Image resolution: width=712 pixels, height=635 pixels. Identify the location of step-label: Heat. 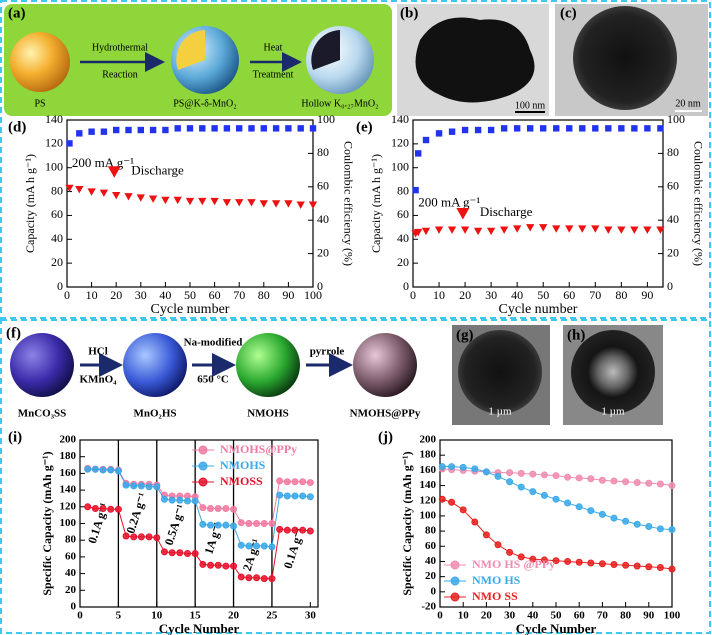
(273, 47).